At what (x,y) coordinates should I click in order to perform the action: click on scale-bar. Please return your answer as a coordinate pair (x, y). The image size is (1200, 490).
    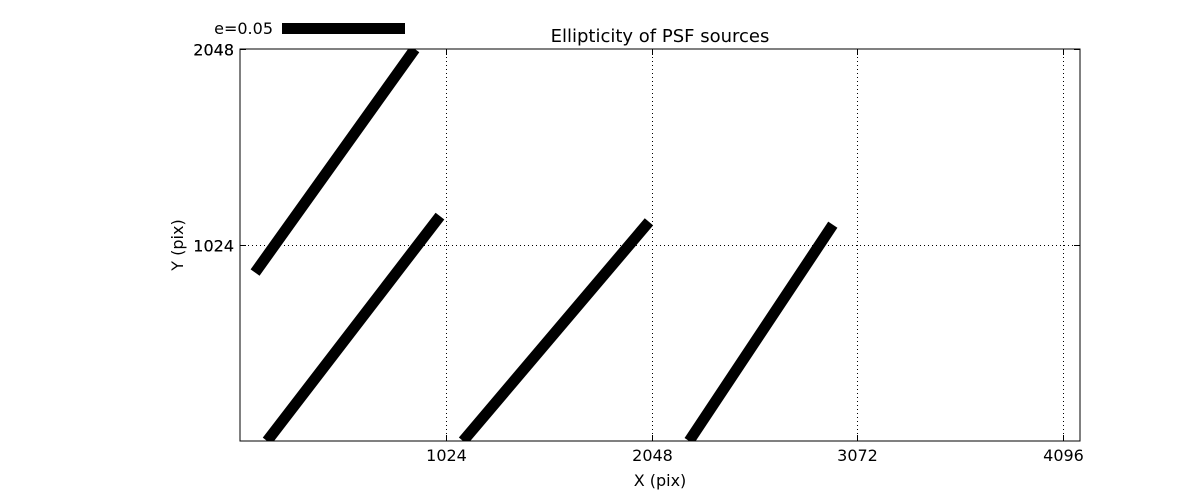
    Looking at the image, I should click on (343, 28).